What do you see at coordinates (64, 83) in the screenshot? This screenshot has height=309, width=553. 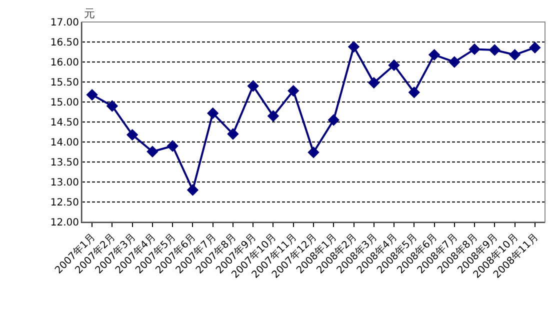 I see `y-tick-label: 15.50` at bounding box center [64, 83].